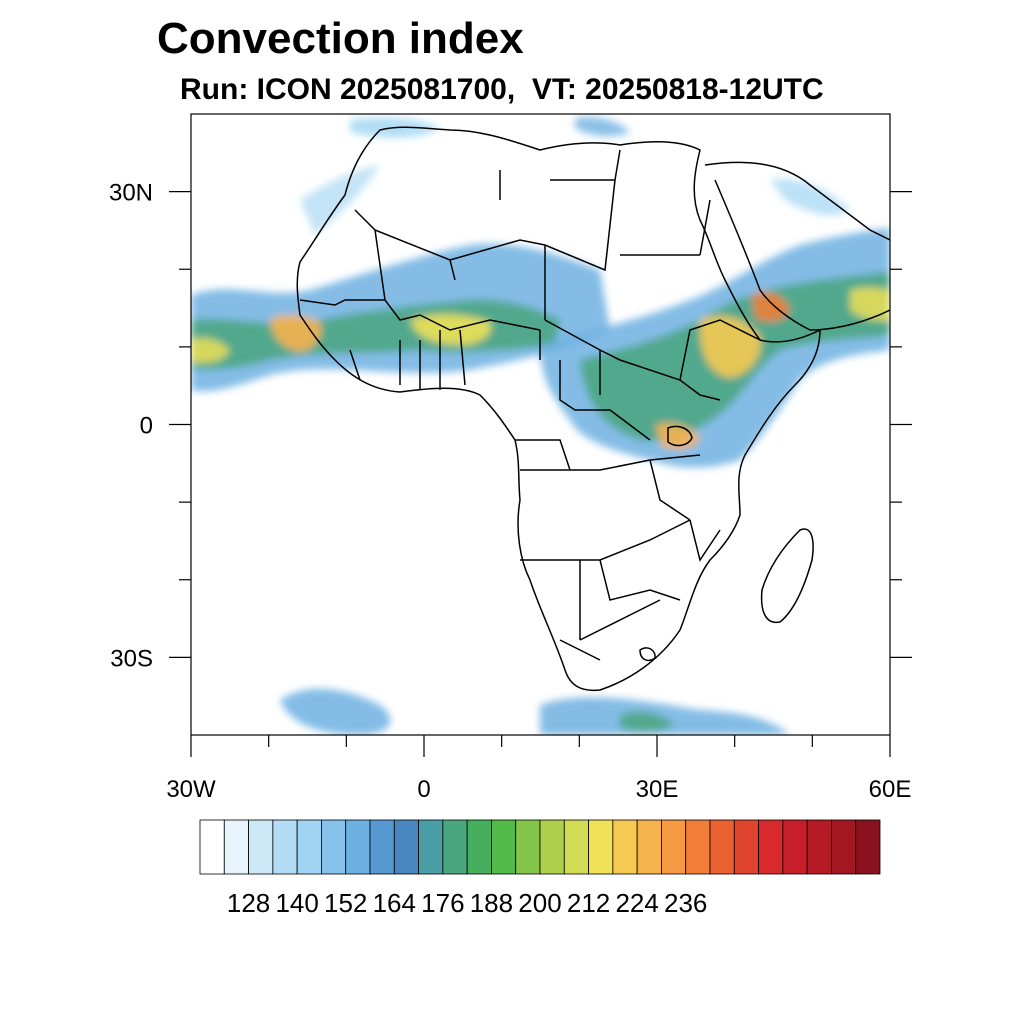  Describe the element at coordinates (890, 789) in the screenshot. I see `x-tick-label: 60E` at that location.